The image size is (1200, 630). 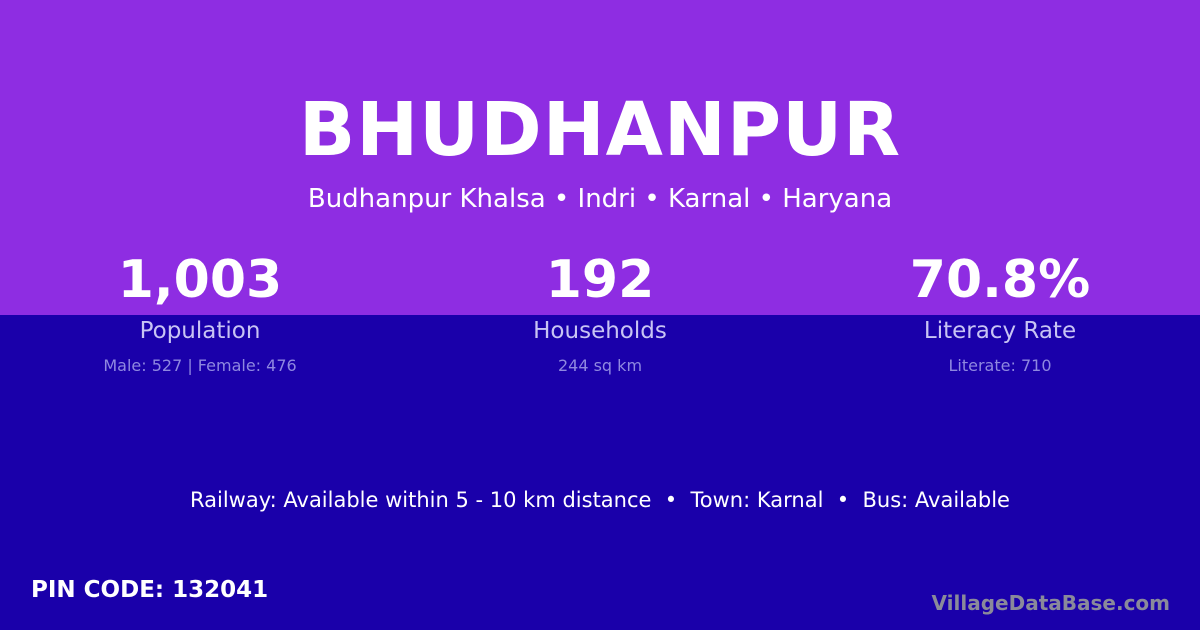 I want to click on stat-label: Literacy Rate, so click(x=1000, y=331).